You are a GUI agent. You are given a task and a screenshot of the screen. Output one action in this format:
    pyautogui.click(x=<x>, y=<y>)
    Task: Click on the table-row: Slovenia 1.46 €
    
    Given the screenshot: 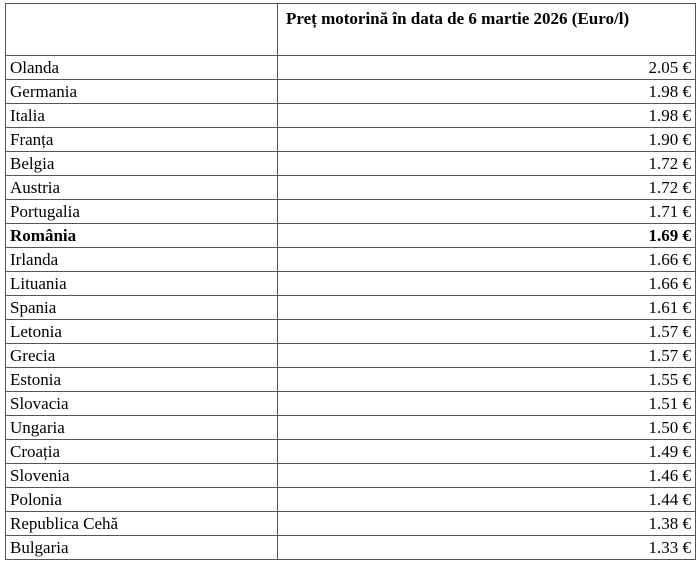 What is the action you would take?
    pyautogui.click(x=350, y=475)
    